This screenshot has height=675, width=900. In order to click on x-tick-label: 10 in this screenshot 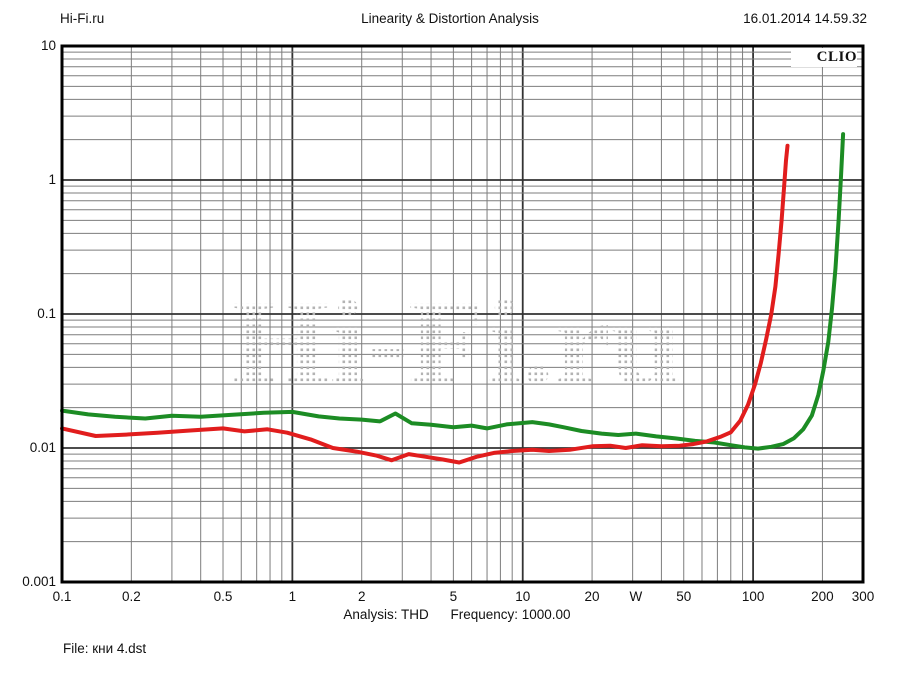, I will do `click(523, 596)`.